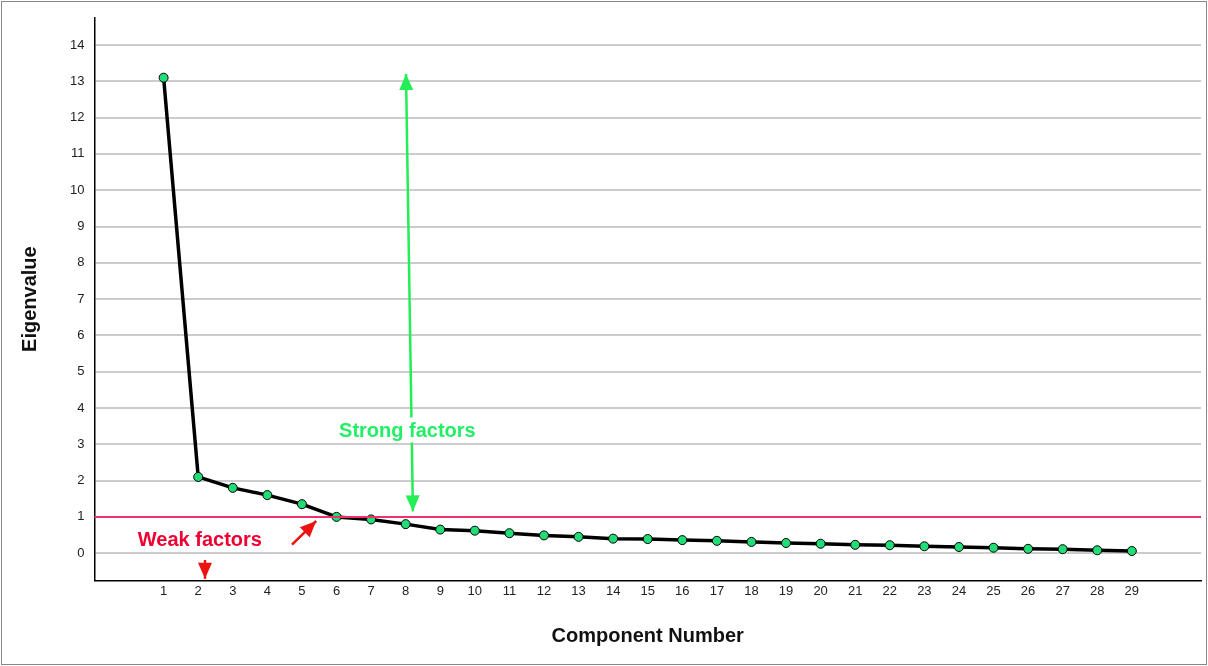 Image resolution: width=1208 pixels, height=666 pixels. Describe the element at coordinates (81, 226) in the screenshot. I see `y-tick-label: 9` at that location.